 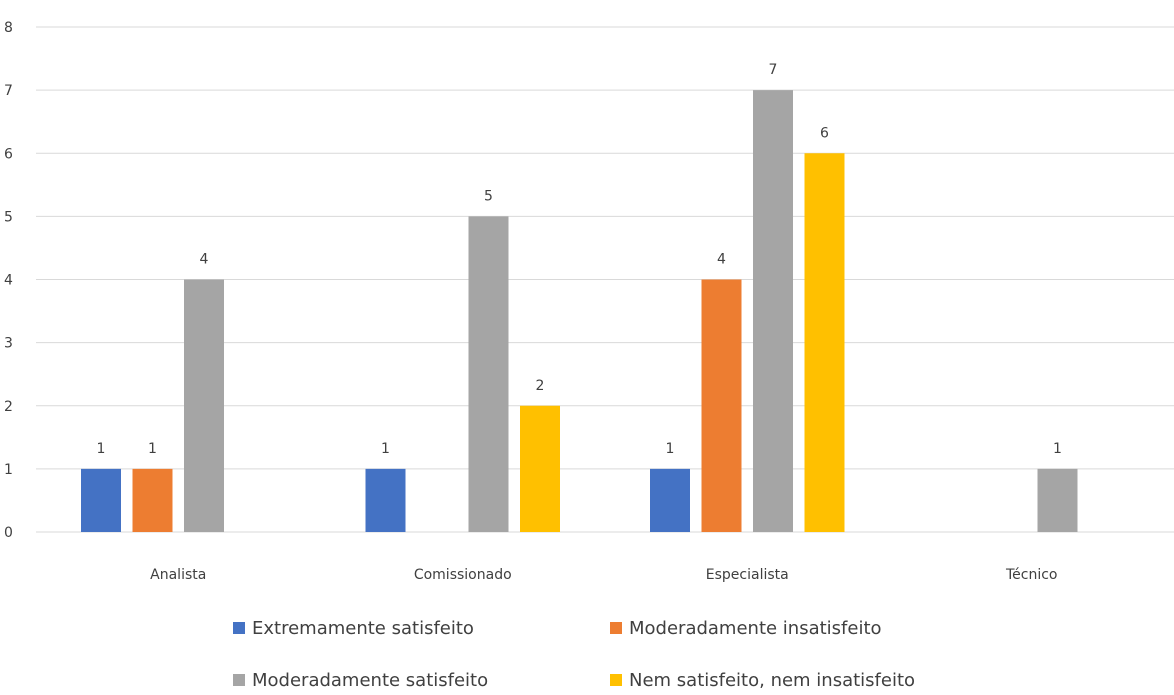 What do you see at coordinates (540, 386) in the screenshot?
I see `data-label: 2` at bounding box center [540, 386].